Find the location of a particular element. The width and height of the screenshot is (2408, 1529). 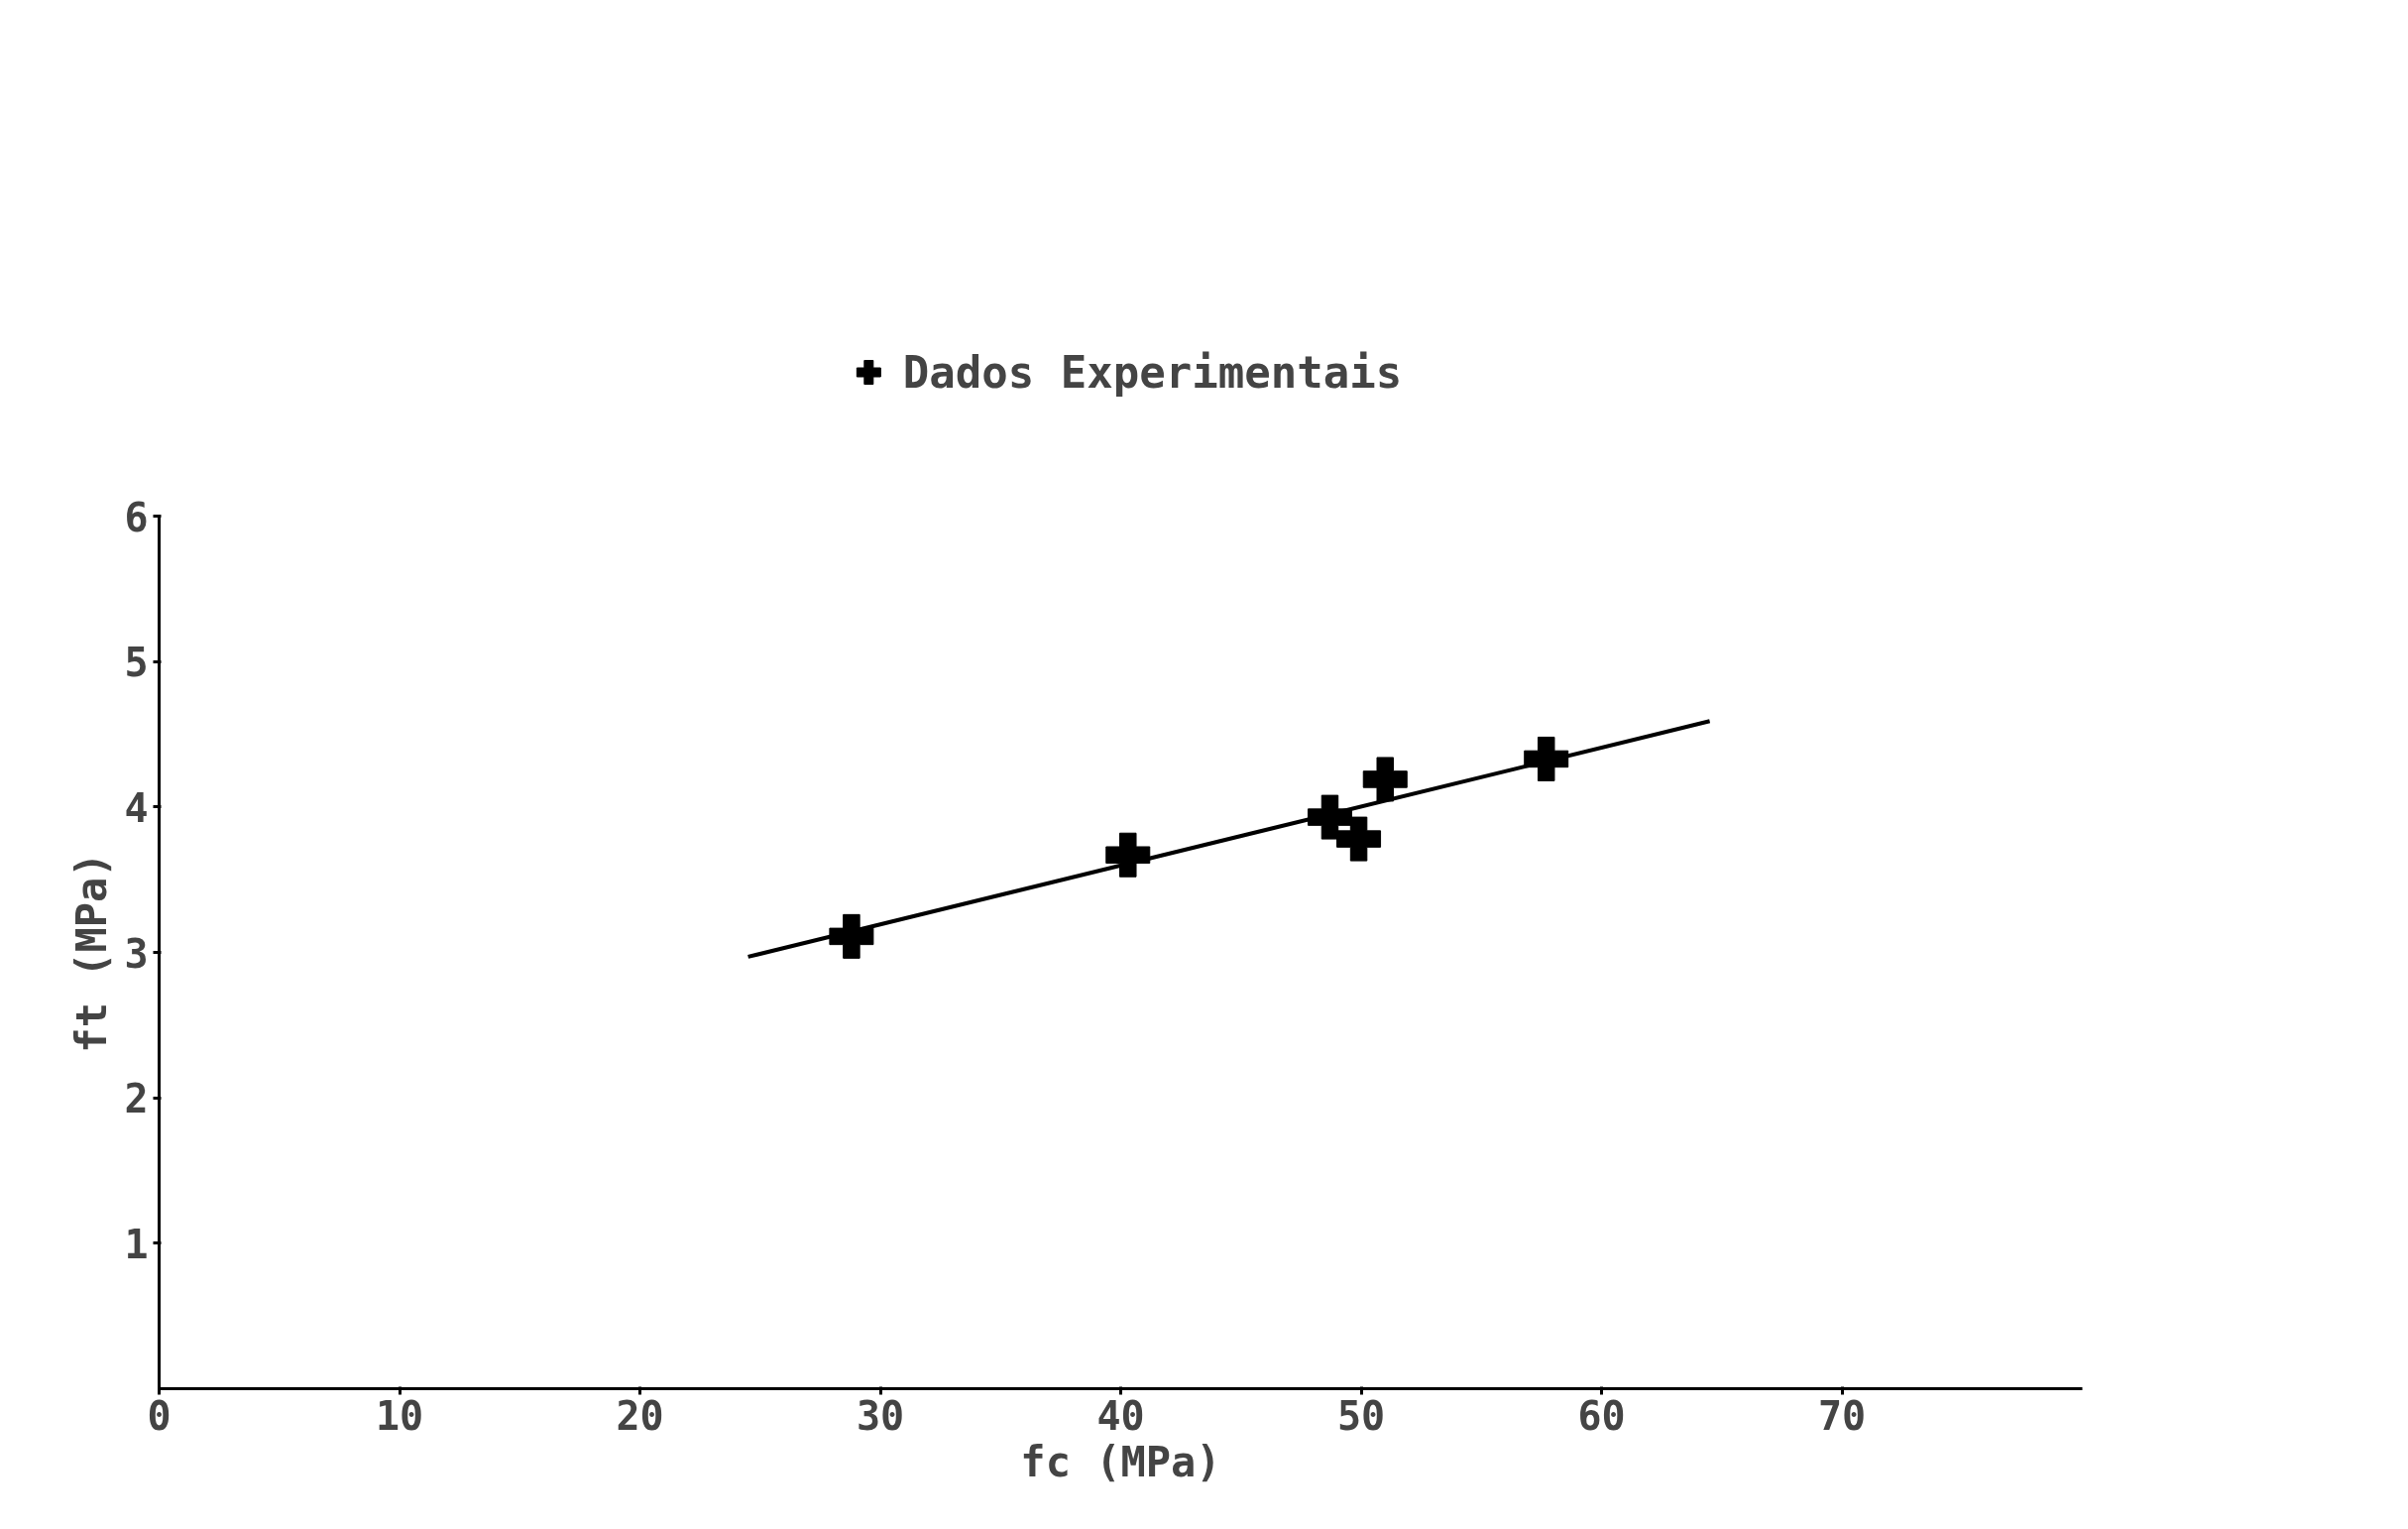

x-tick-label: 20 is located at coordinates (640, 1415).